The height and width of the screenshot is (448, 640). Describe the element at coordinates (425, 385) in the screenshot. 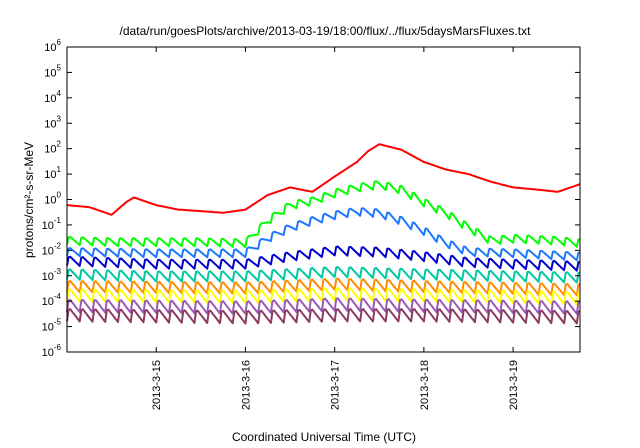

I see `x-tick-label: 2013-3-18` at that location.